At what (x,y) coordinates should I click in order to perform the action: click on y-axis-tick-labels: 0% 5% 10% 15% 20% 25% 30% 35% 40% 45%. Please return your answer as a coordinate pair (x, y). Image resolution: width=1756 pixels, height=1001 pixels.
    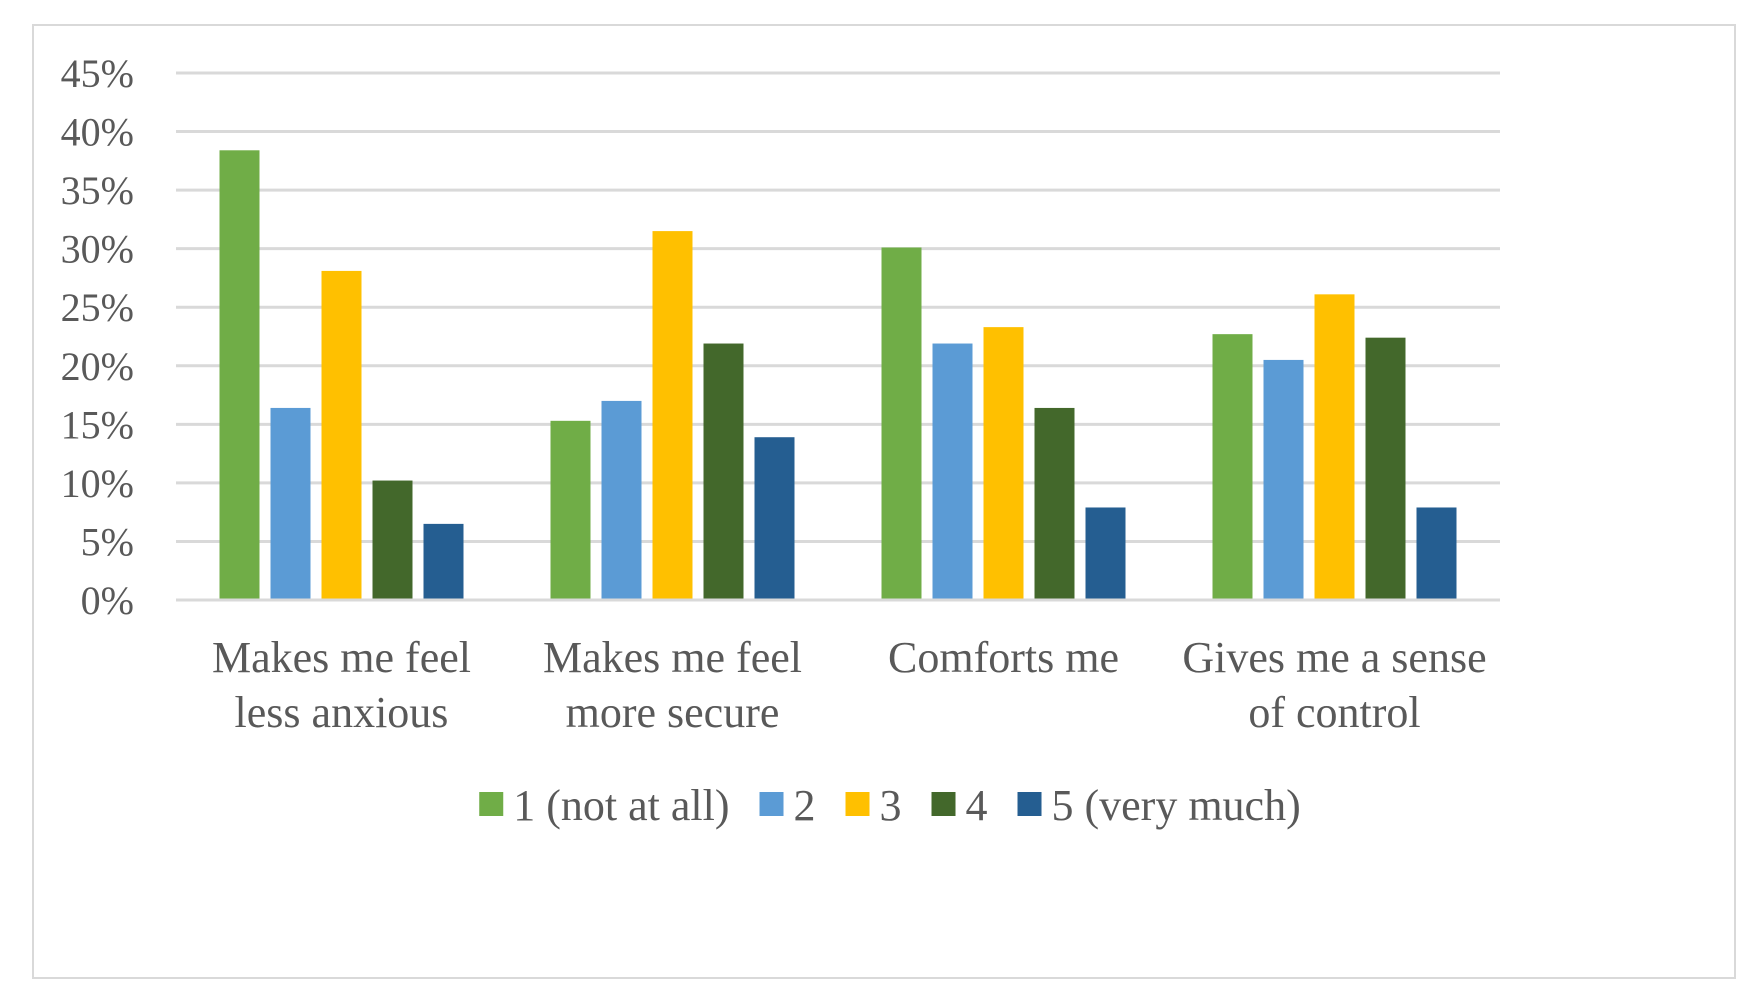
    Looking at the image, I should click on (97, 337).